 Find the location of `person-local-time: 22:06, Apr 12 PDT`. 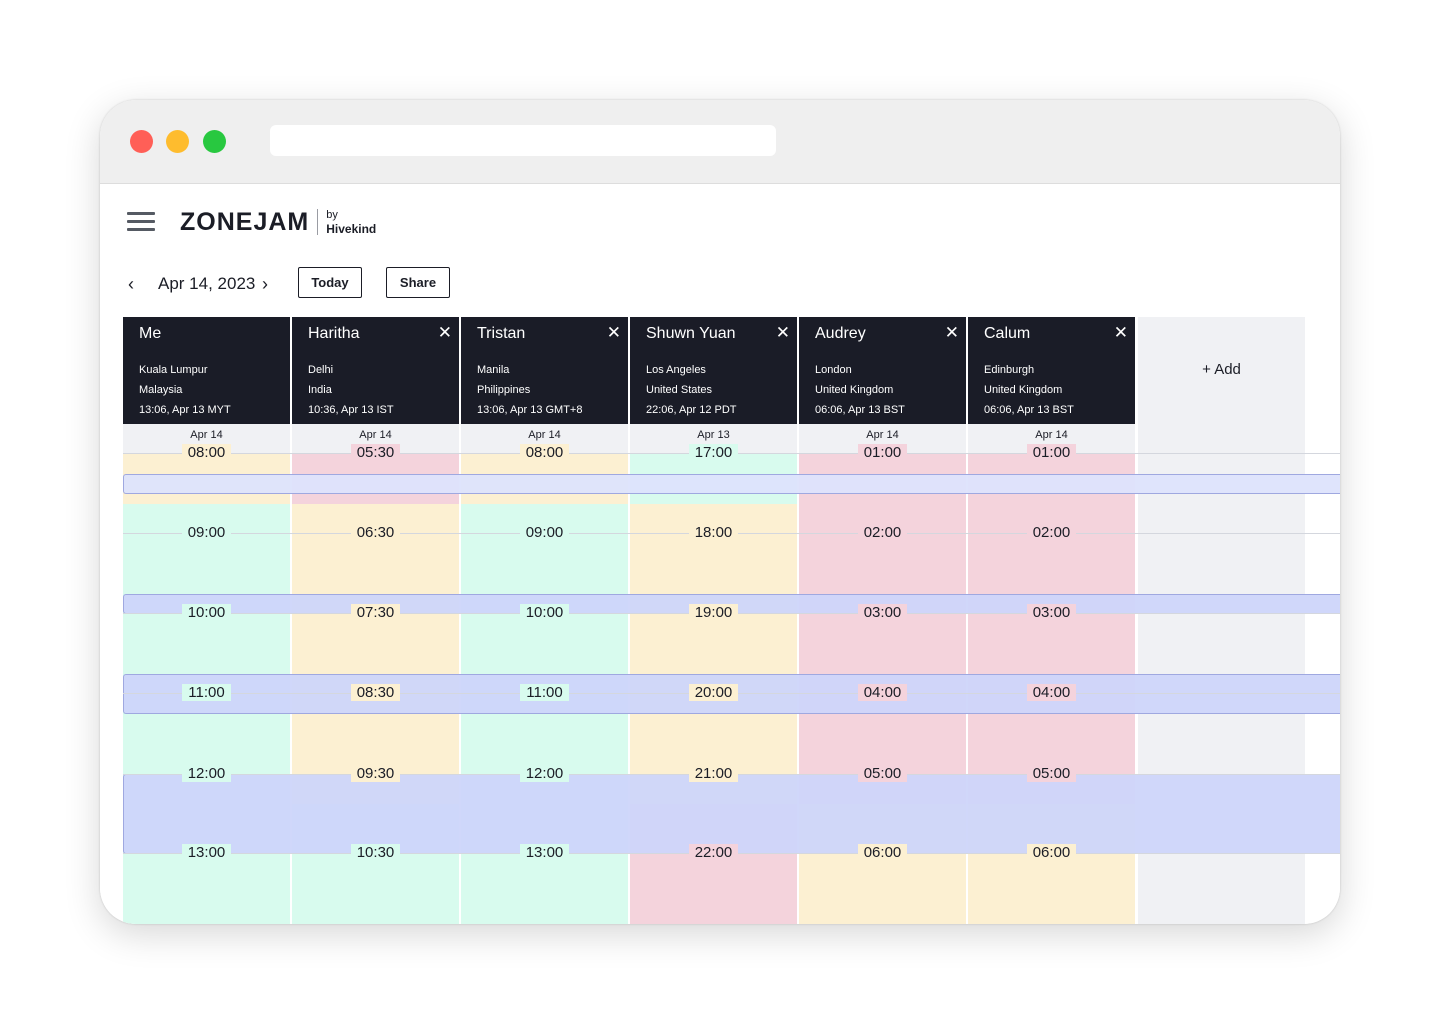

person-local-time: 22:06, Apr 12 PDT is located at coordinates (691, 410).